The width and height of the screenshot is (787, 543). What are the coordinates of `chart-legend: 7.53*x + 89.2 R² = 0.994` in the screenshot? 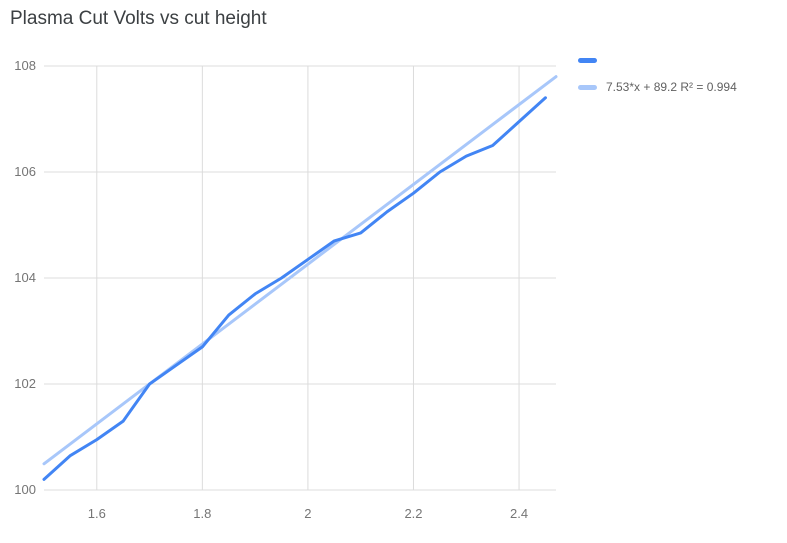 It's located at (657, 84).